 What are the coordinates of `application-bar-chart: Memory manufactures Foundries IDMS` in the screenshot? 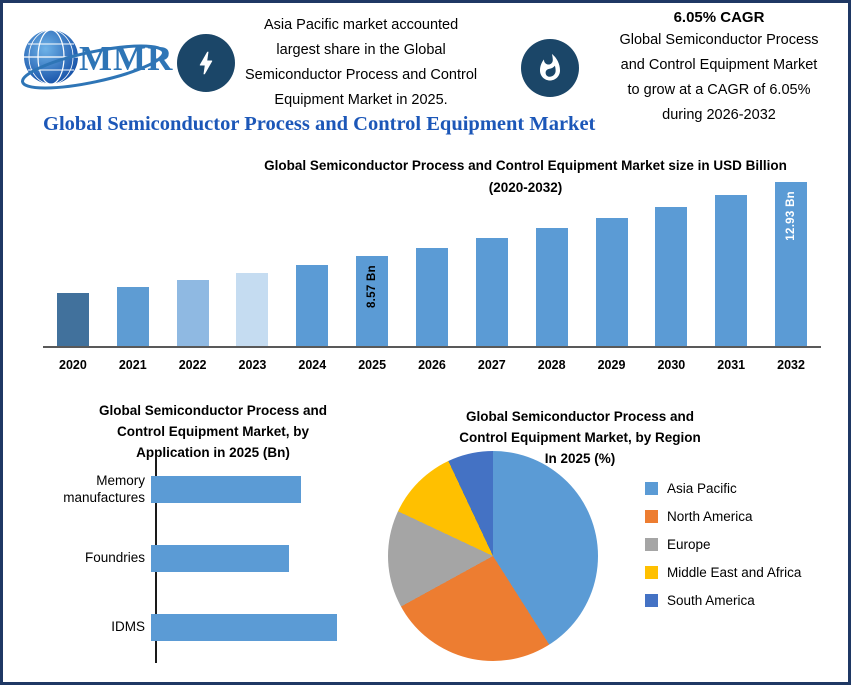 It's located at (219, 558).